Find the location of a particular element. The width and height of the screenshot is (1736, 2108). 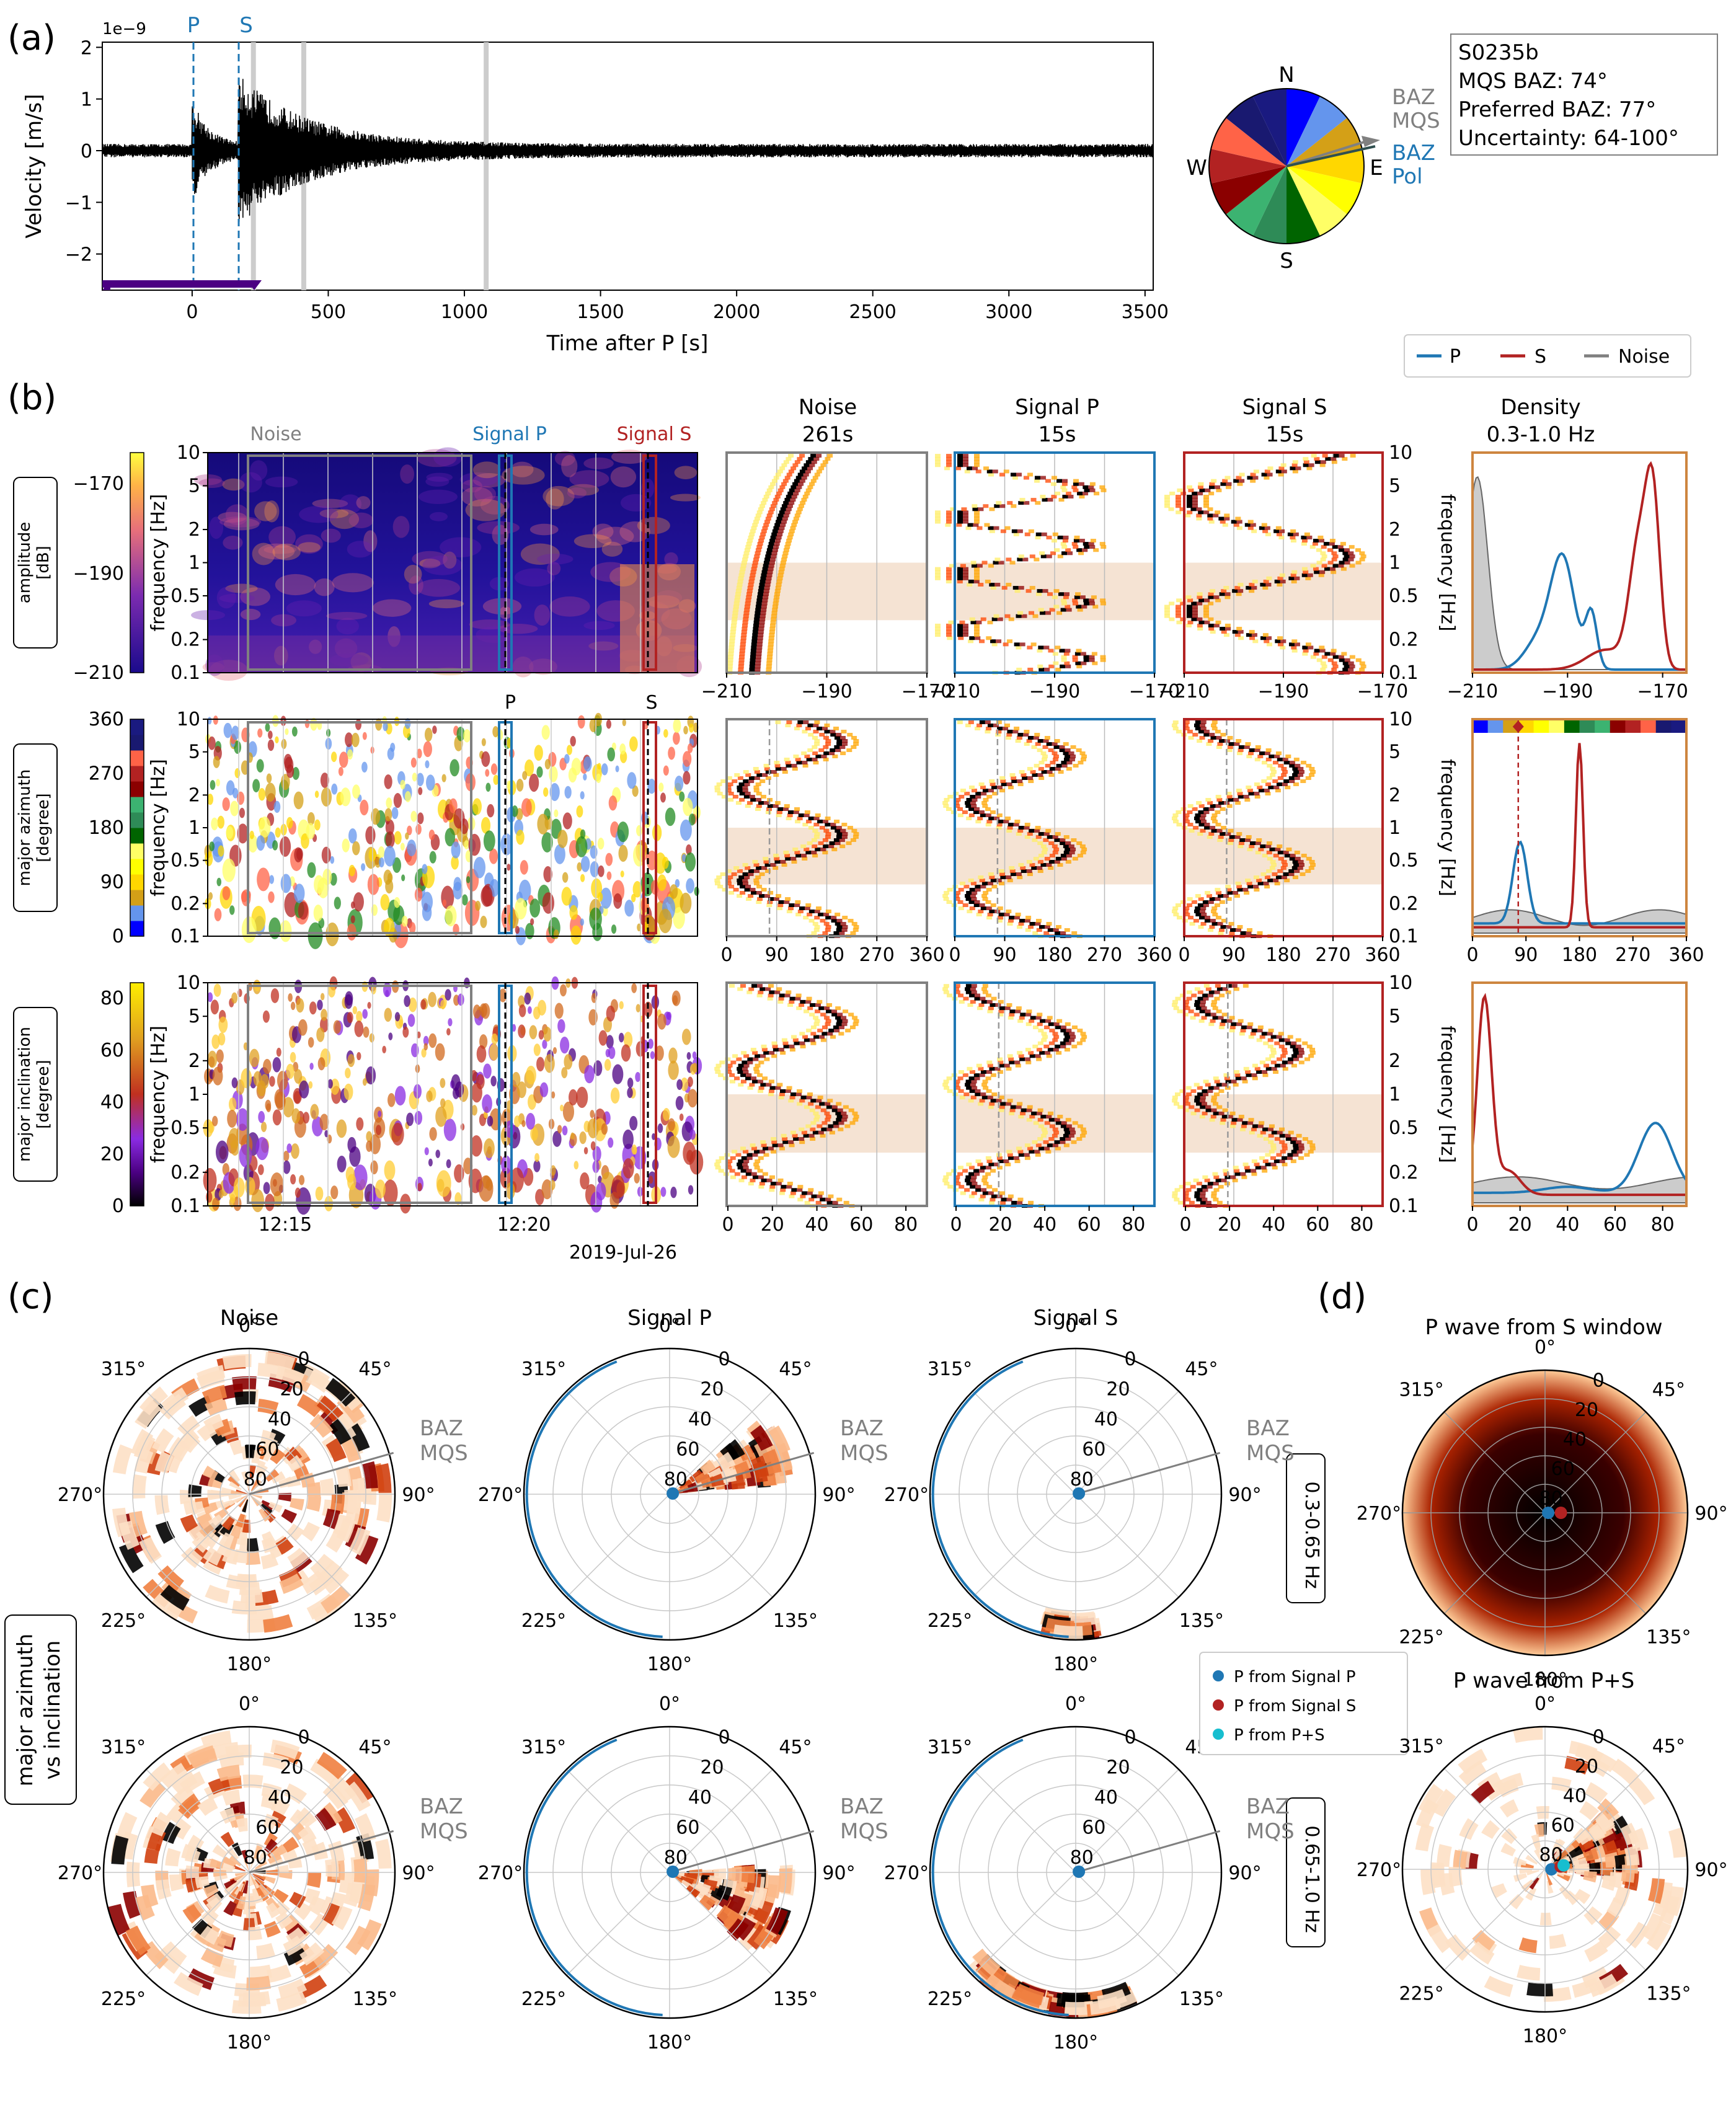

compass-rim is located at coordinates (1286, 166).